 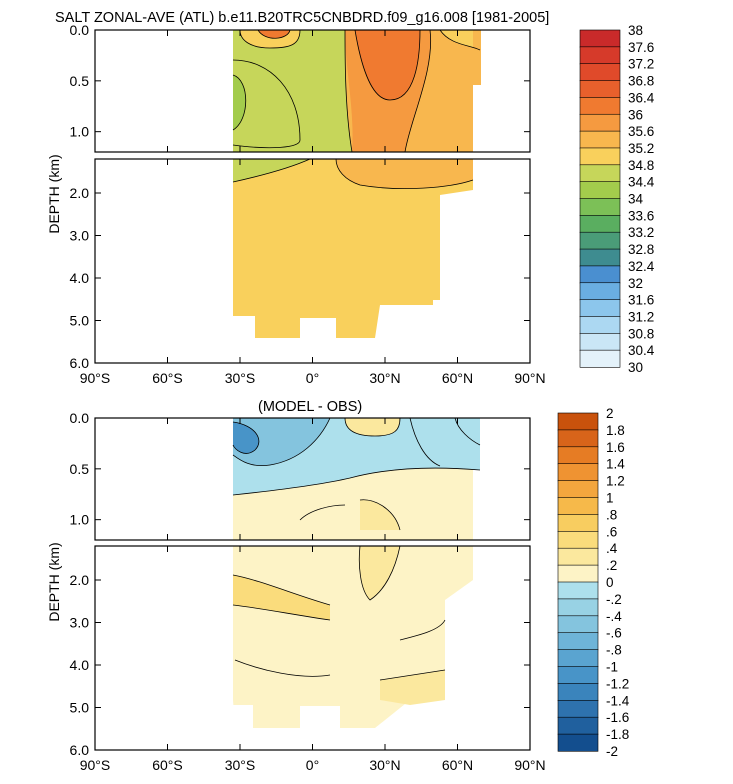 I want to click on y-tick-label: 5.0, so click(x=80, y=708).